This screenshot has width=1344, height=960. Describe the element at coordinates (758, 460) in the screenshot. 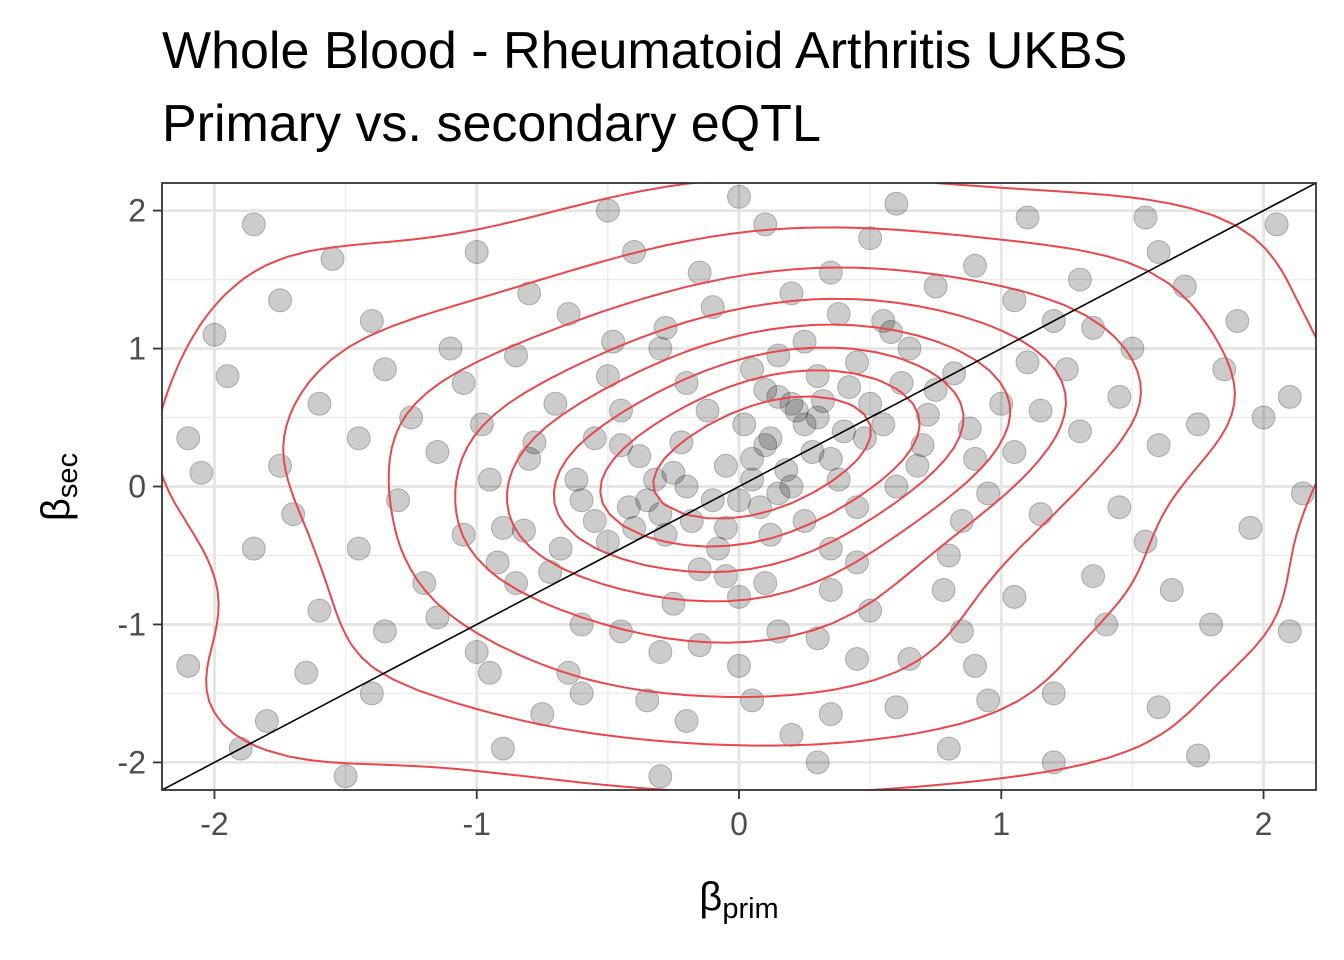

I see `density-contour` at that location.